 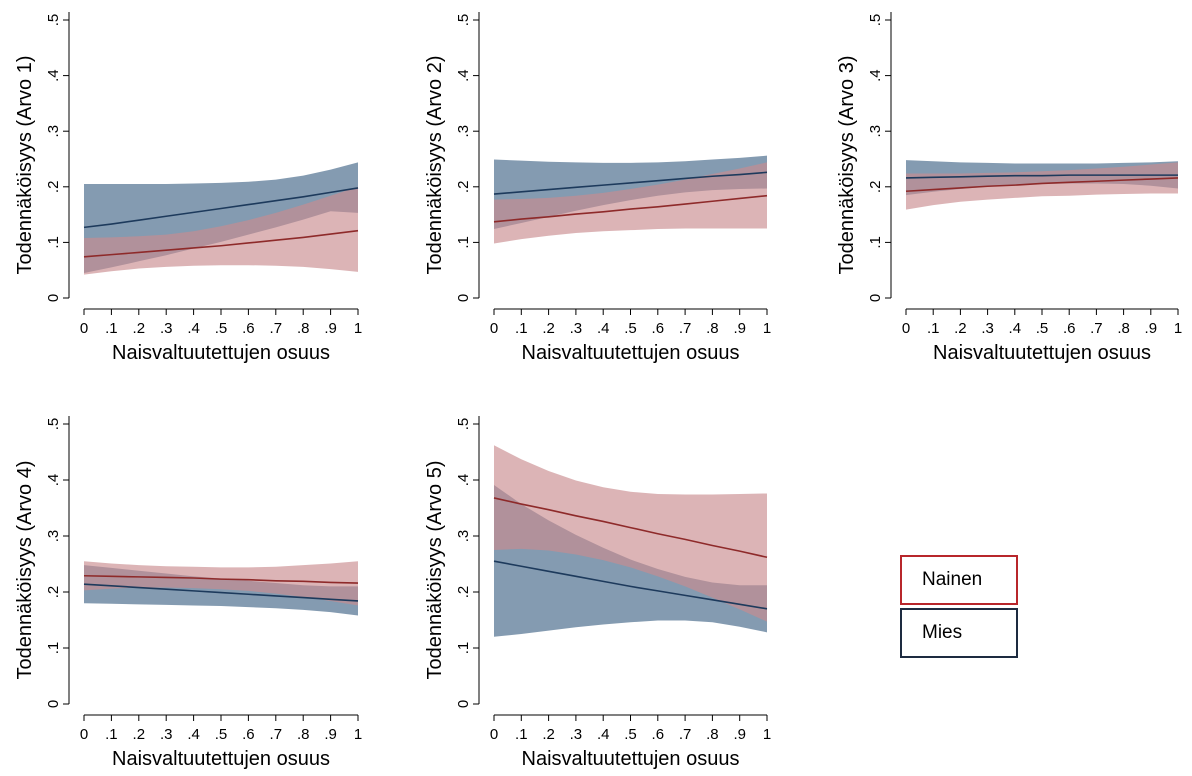 I want to click on legend-nainen: Nainen, so click(x=959, y=580).